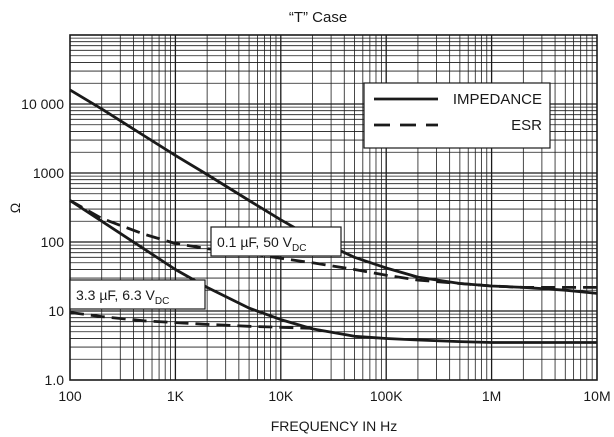 The image size is (614, 437). What do you see at coordinates (318, 17) in the screenshot?
I see `chart-title: “T” Case` at bounding box center [318, 17].